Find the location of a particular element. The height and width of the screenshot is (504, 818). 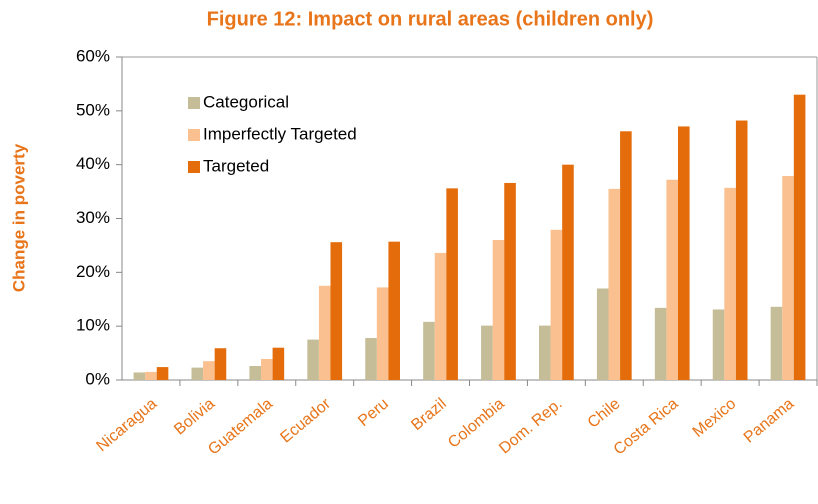

x-tick-label: Ecuador is located at coordinates (305, 421).